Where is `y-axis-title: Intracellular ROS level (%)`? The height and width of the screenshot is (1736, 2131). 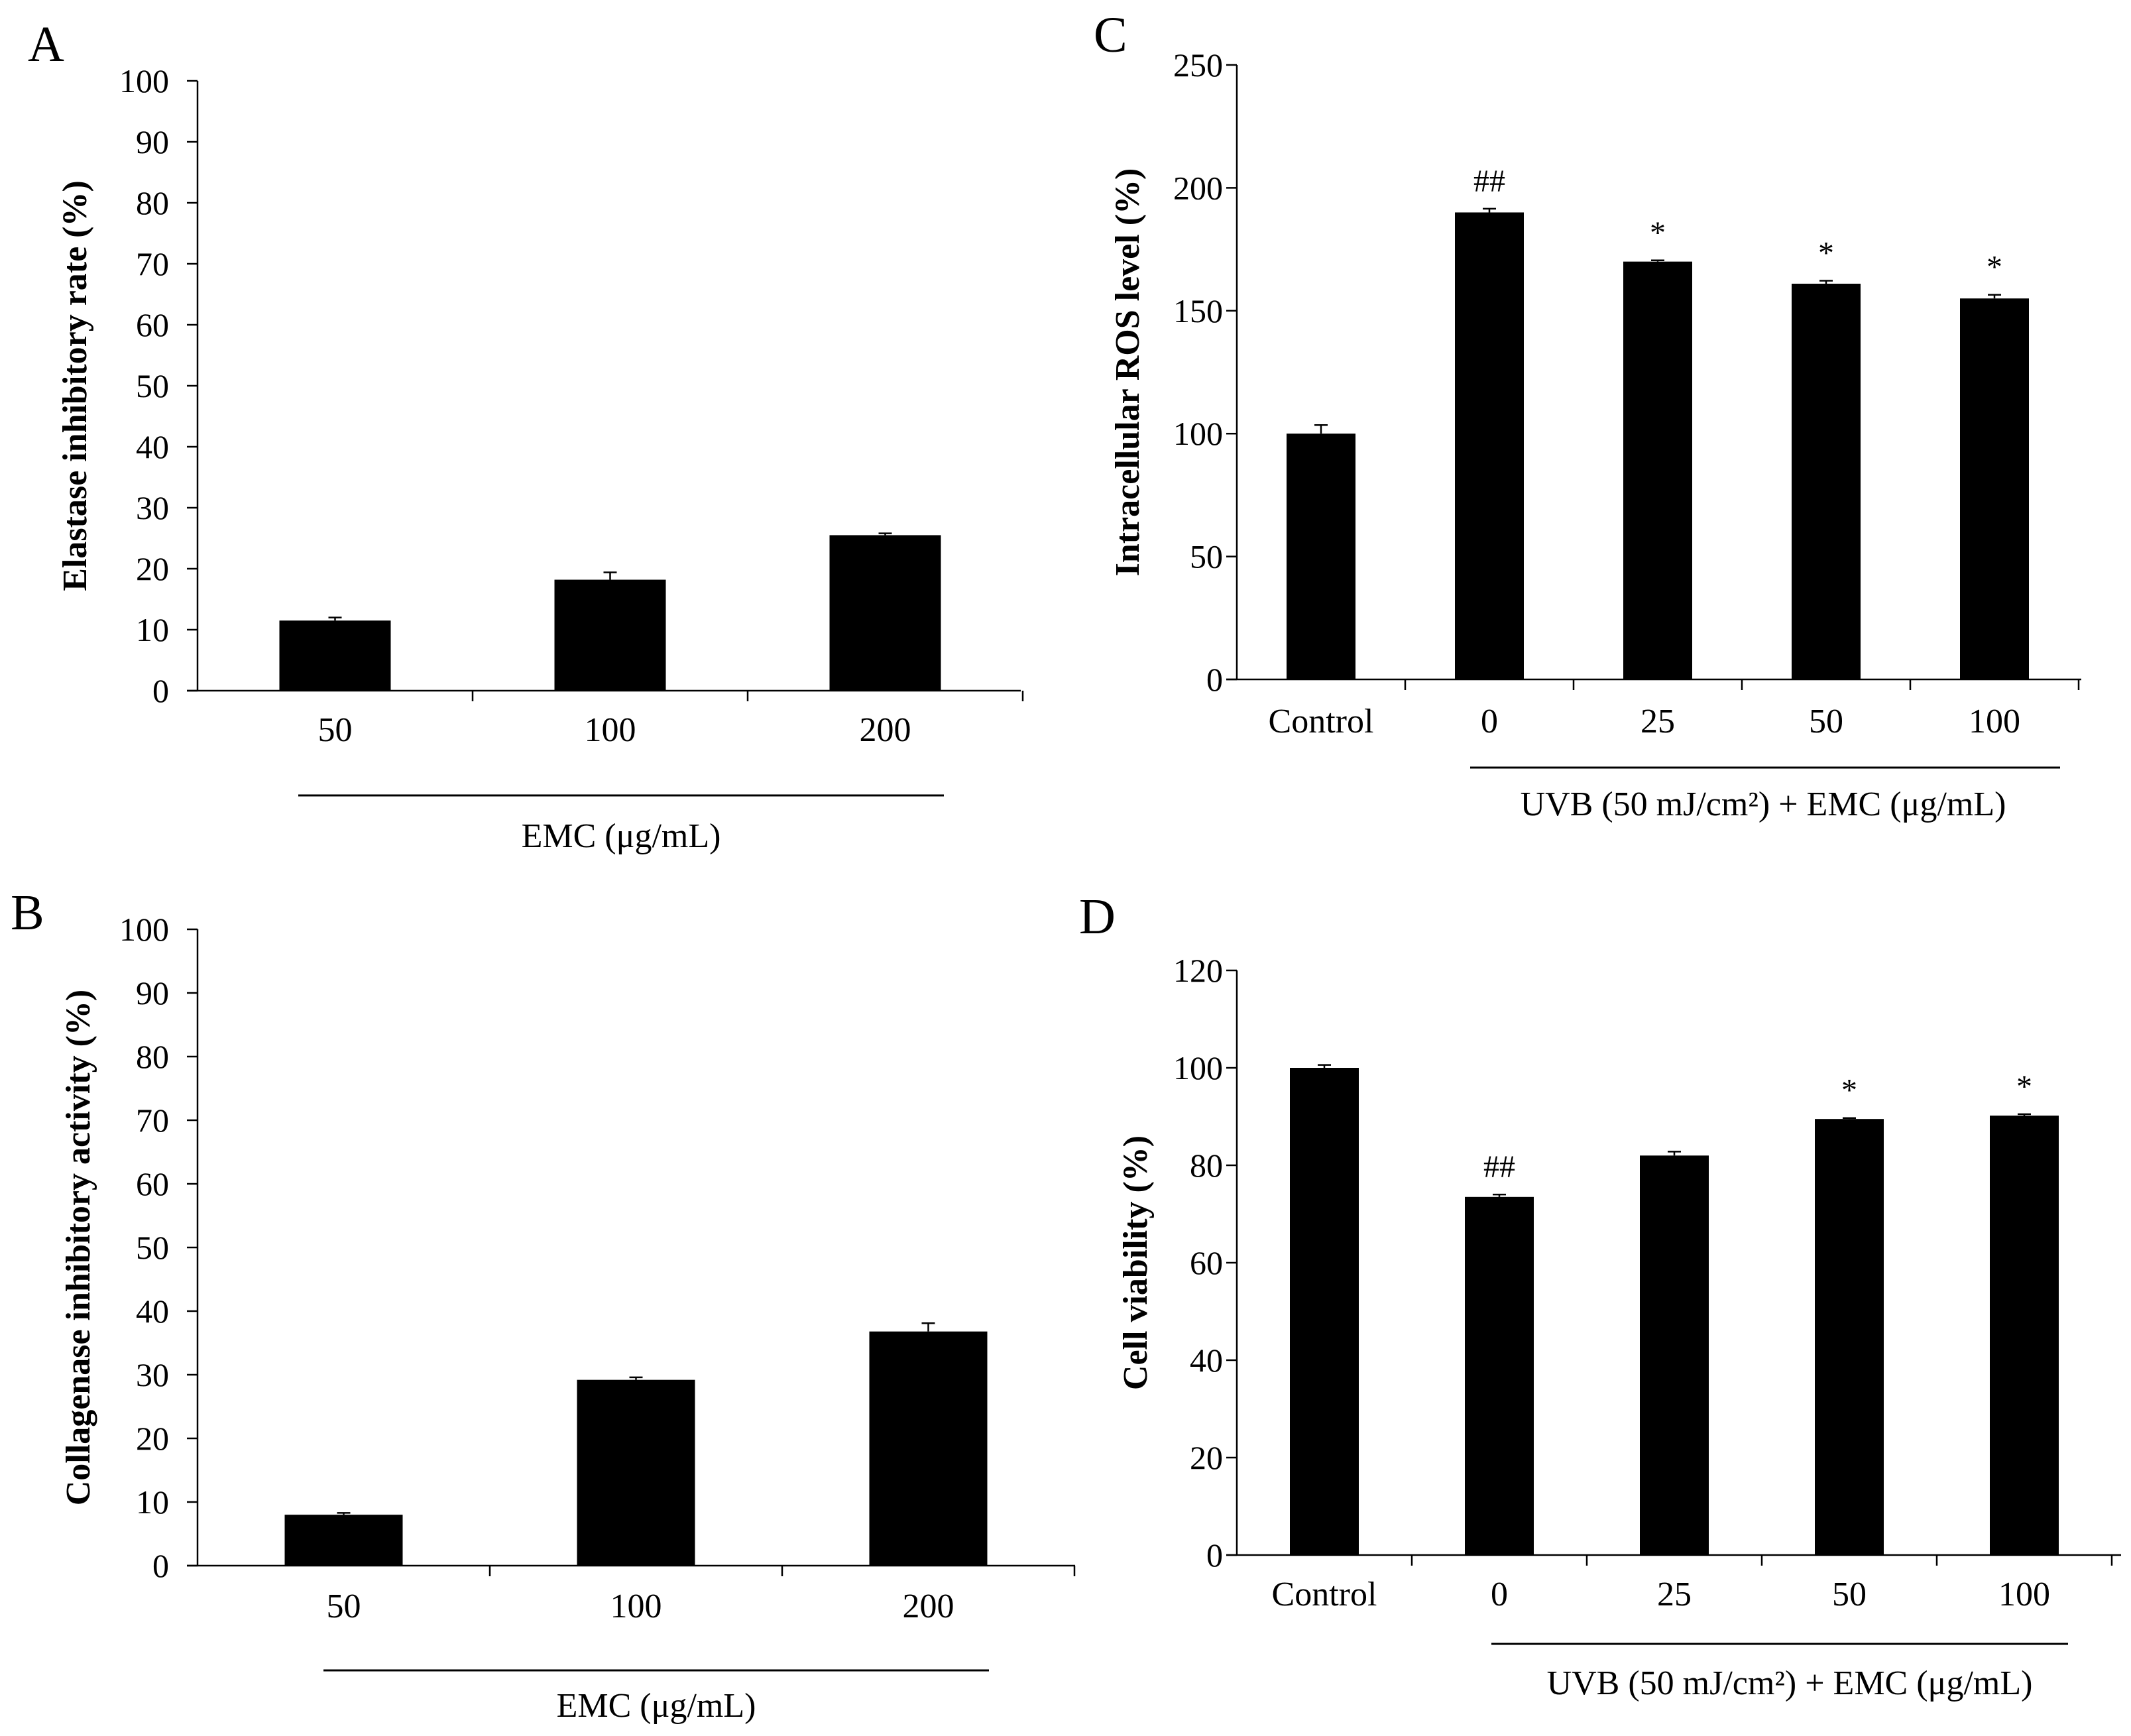
y-axis-title: Intracellular ROS level (%) is located at coordinates (1128, 372).